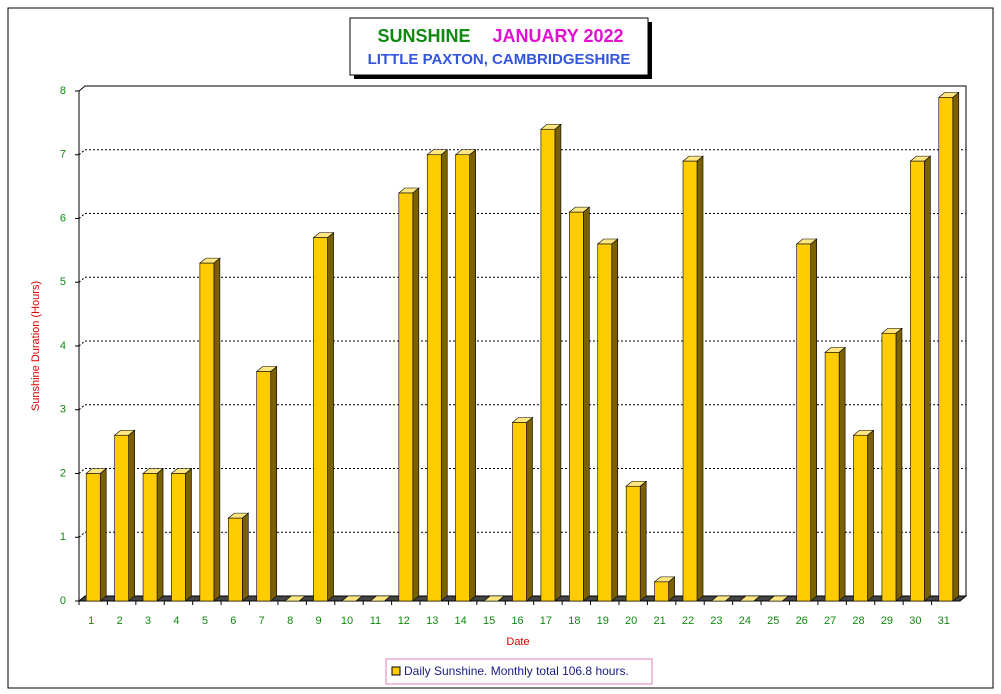 The height and width of the screenshot is (694, 1001). I want to click on x-tick-label: 23, so click(716, 621).